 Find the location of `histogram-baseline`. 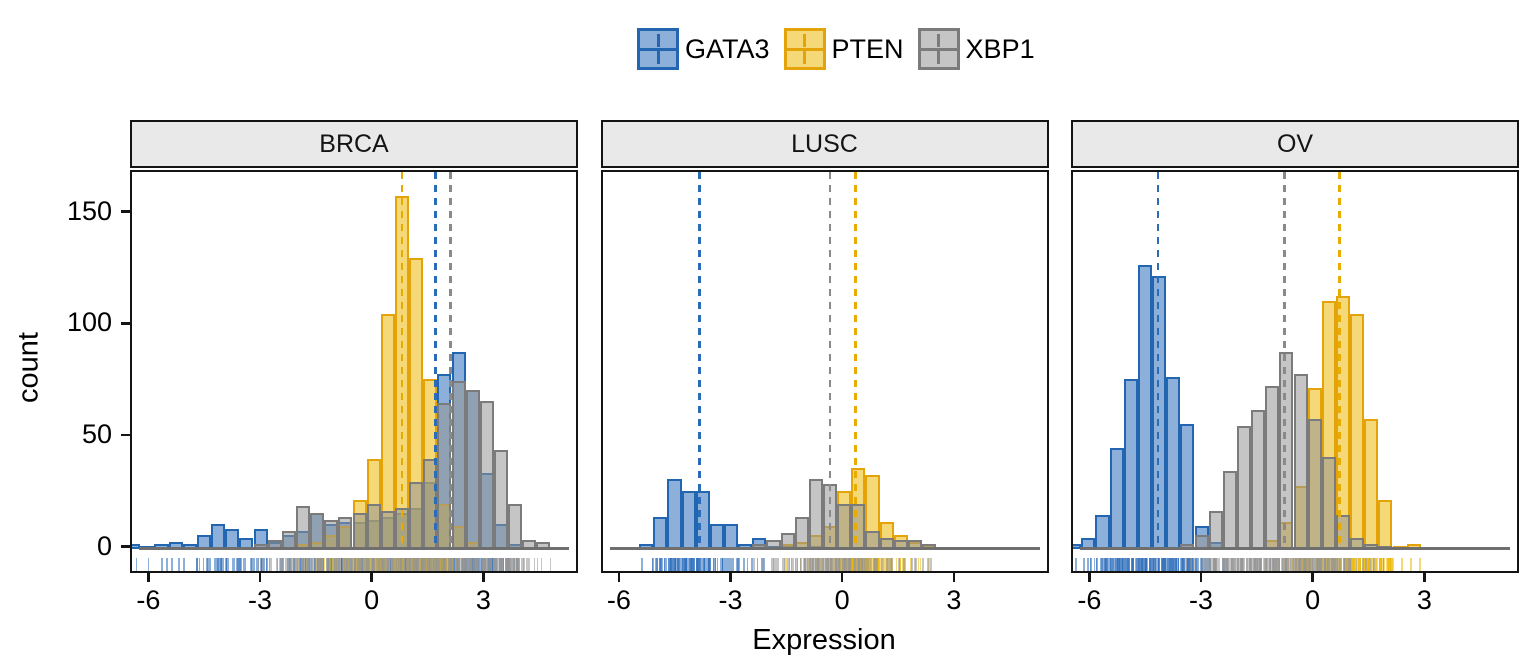

histogram-baseline is located at coordinates (354, 548).